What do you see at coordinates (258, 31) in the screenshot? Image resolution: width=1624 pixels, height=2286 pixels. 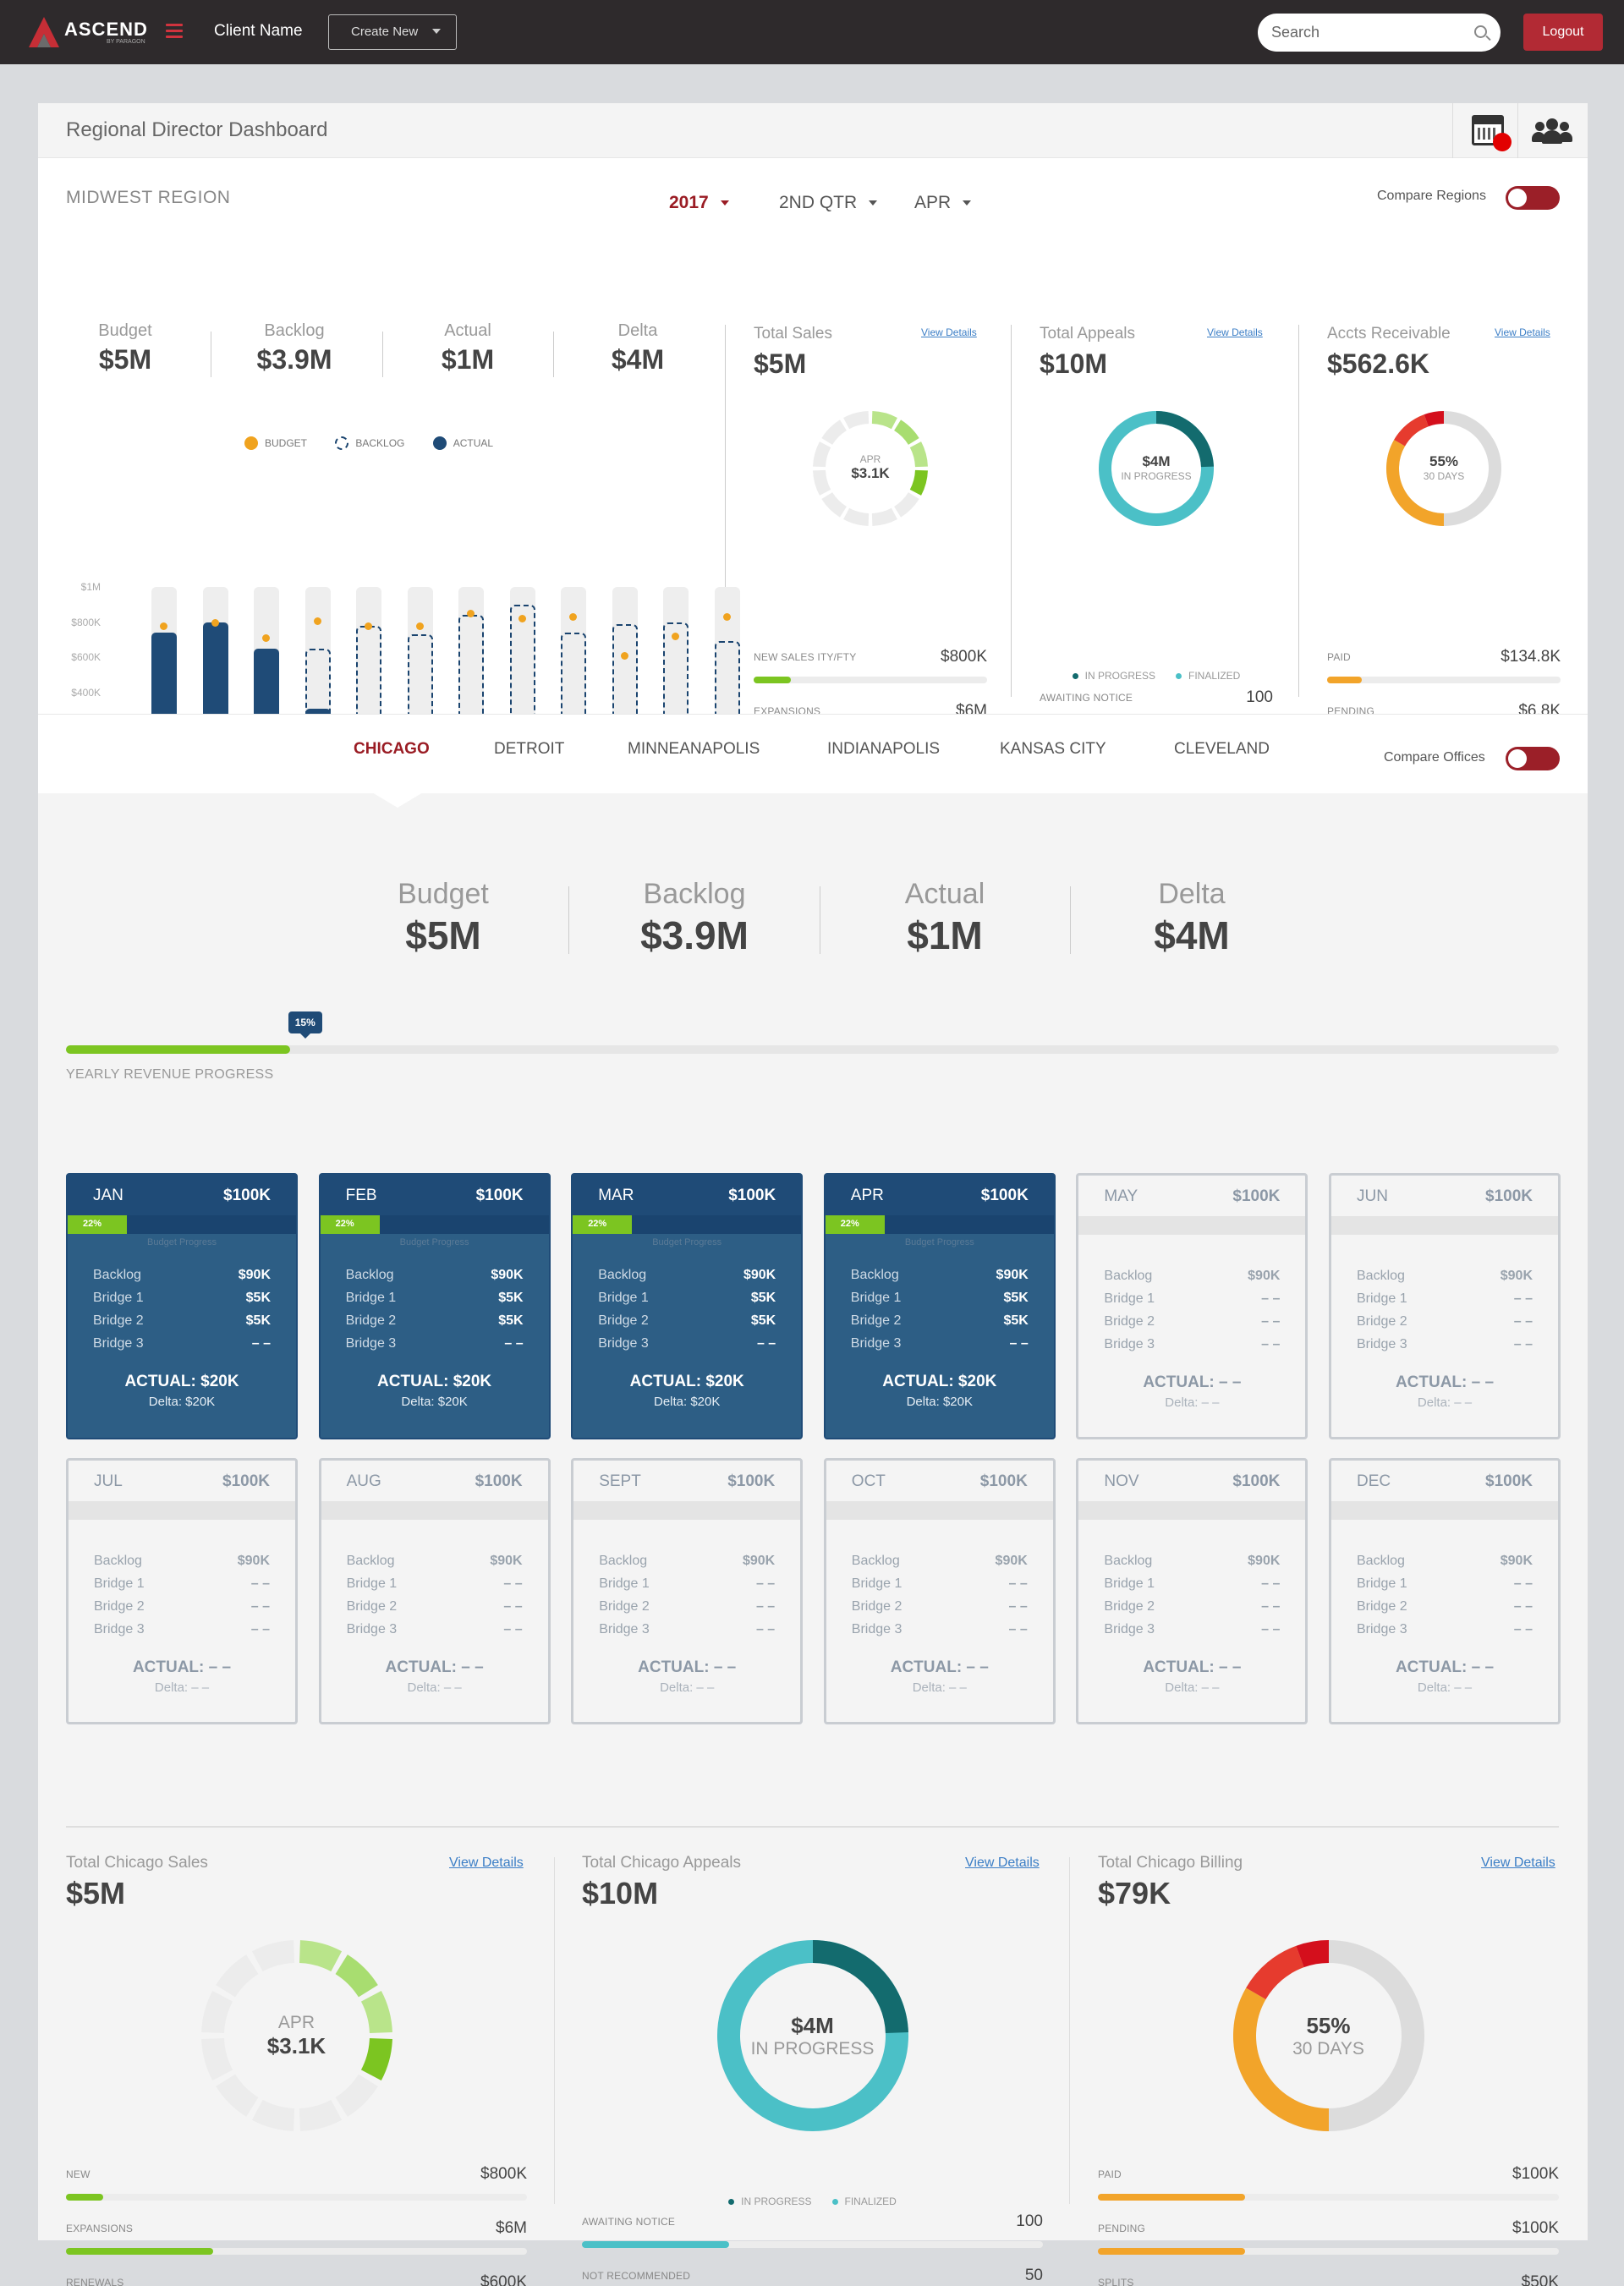 I see `client-name: Client Name` at bounding box center [258, 31].